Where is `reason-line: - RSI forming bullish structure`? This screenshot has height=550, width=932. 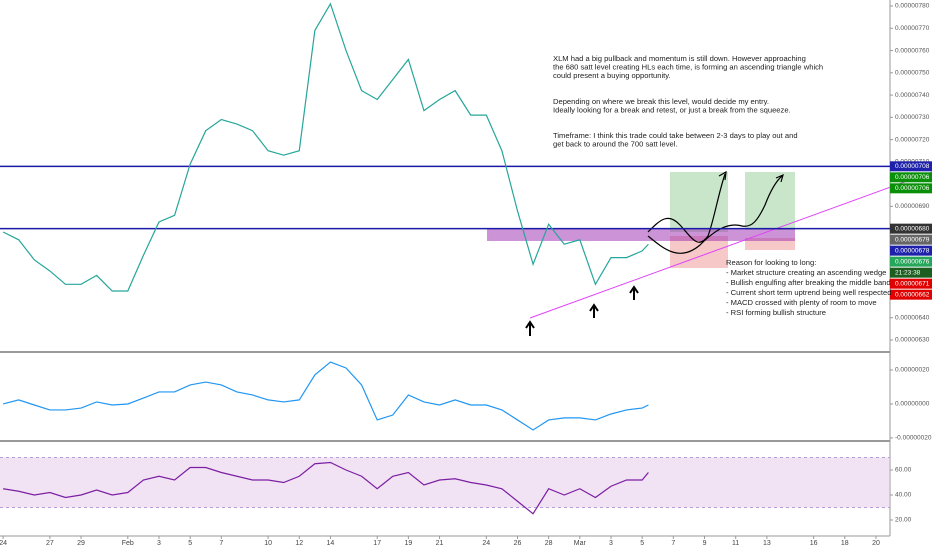
reason-line: - RSI forming bullish structure is located at coordinates (776, 312).